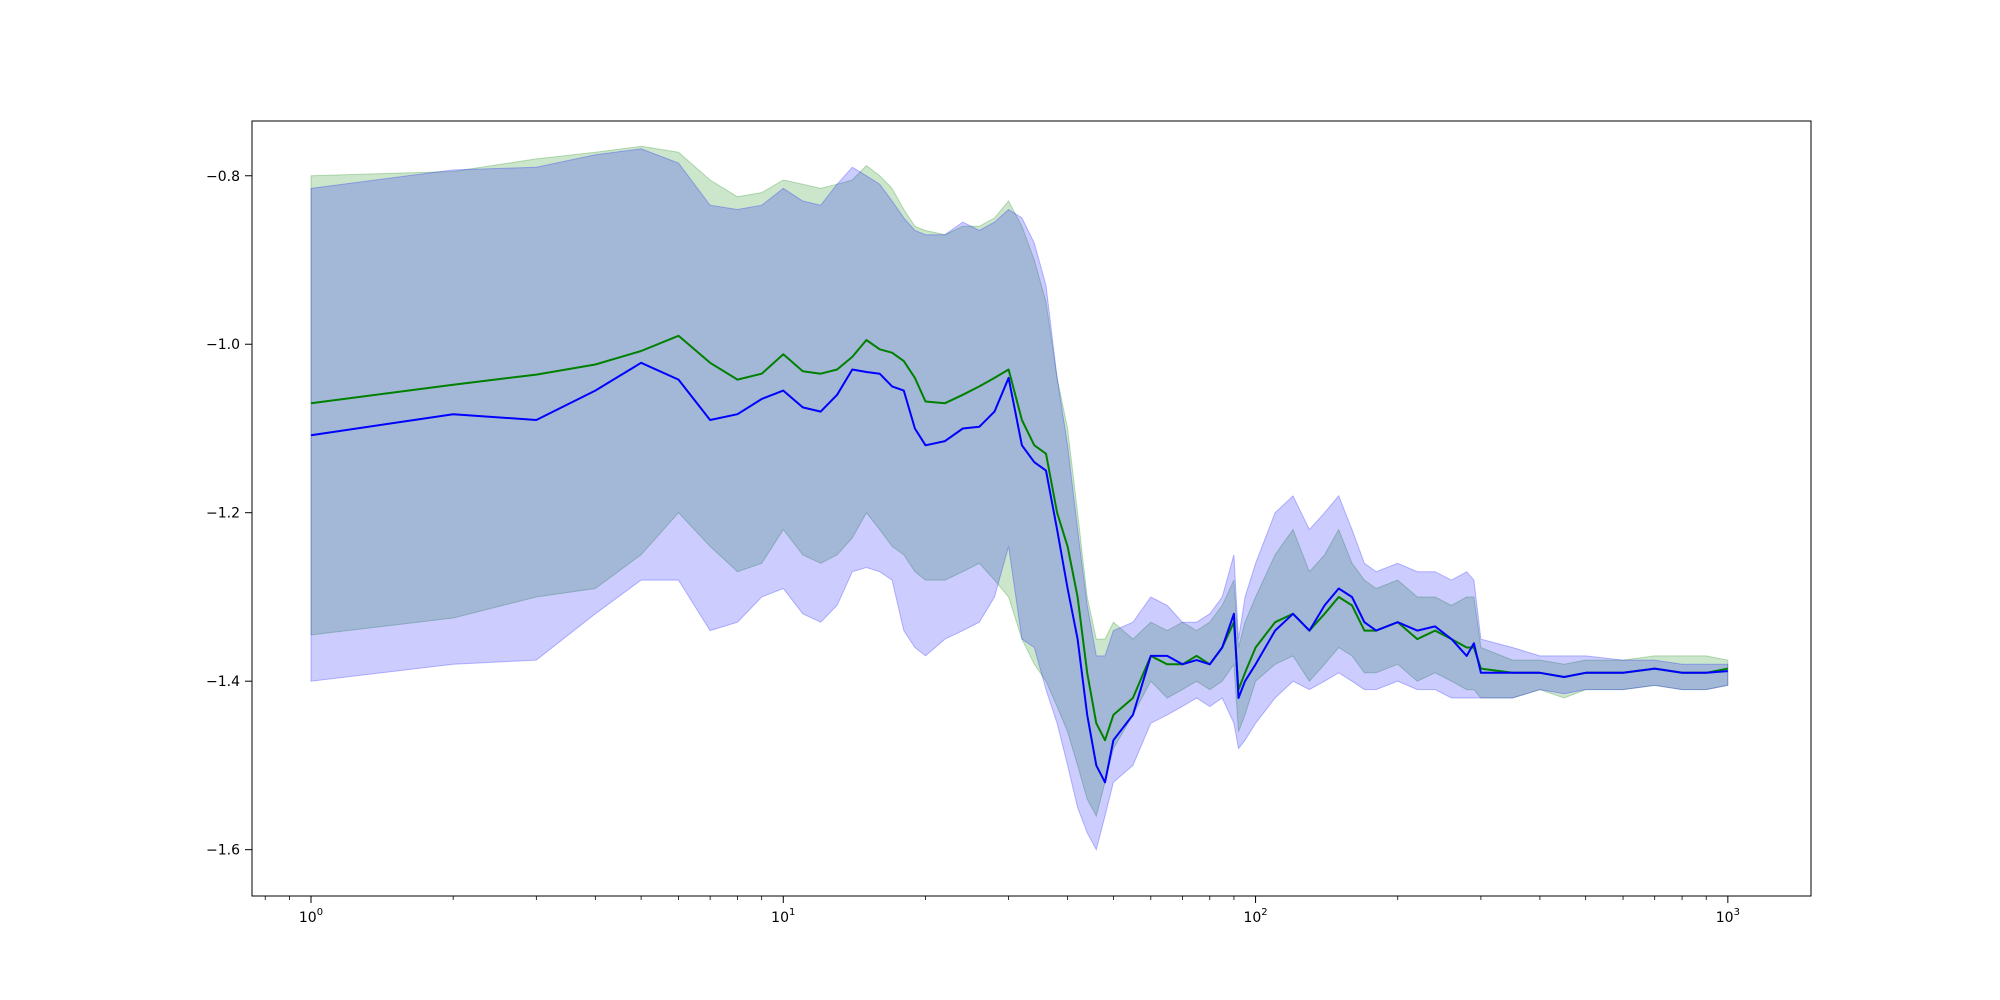 Image resolution: width=2000 pixels, height=1000 pixels. What do you see at coordinates (1728, 916) in the screenshot?
I see `x-tick-label: 10³` at bounding box center [1728, 916].